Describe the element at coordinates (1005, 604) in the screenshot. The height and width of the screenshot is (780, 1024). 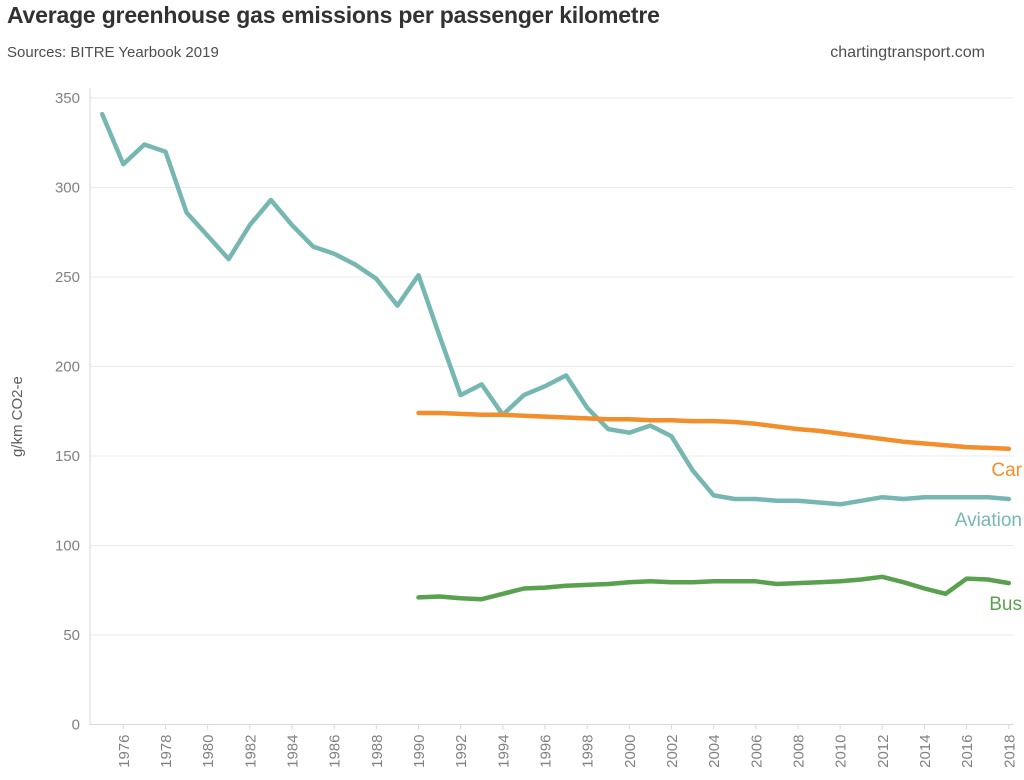
I see `bus-label: Bus` at that location.